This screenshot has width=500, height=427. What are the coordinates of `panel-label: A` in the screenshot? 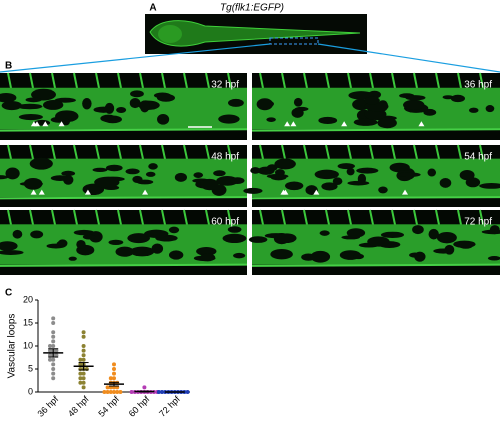 It's located at (152, 8).